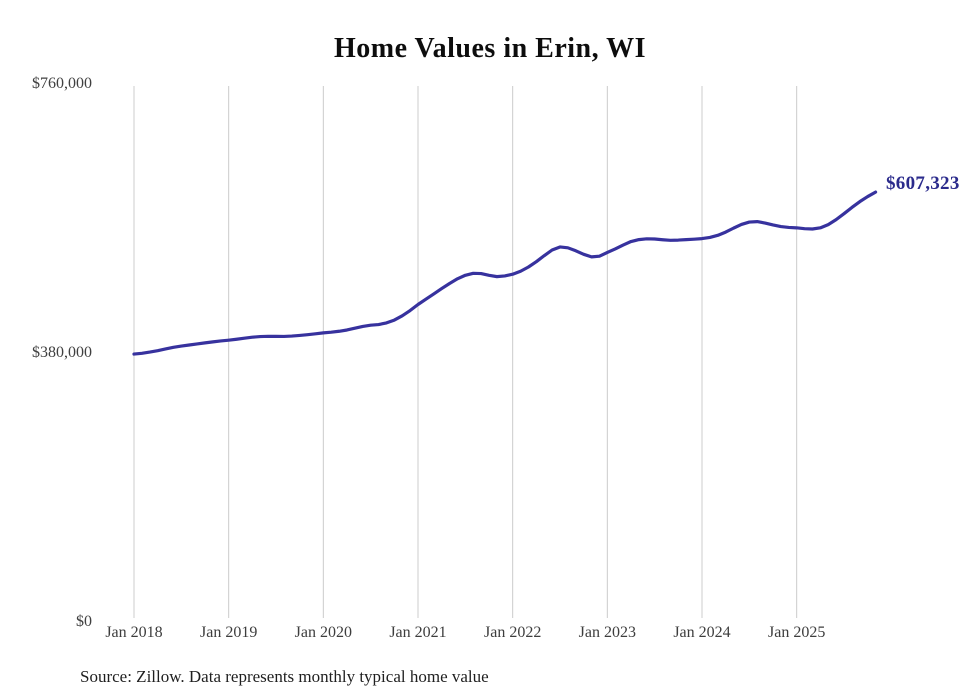 The image size is (980, 699). Describe the element at coordinates (62, 352) in the screenshot. I see `y-axis-label: $380,000` at that location.